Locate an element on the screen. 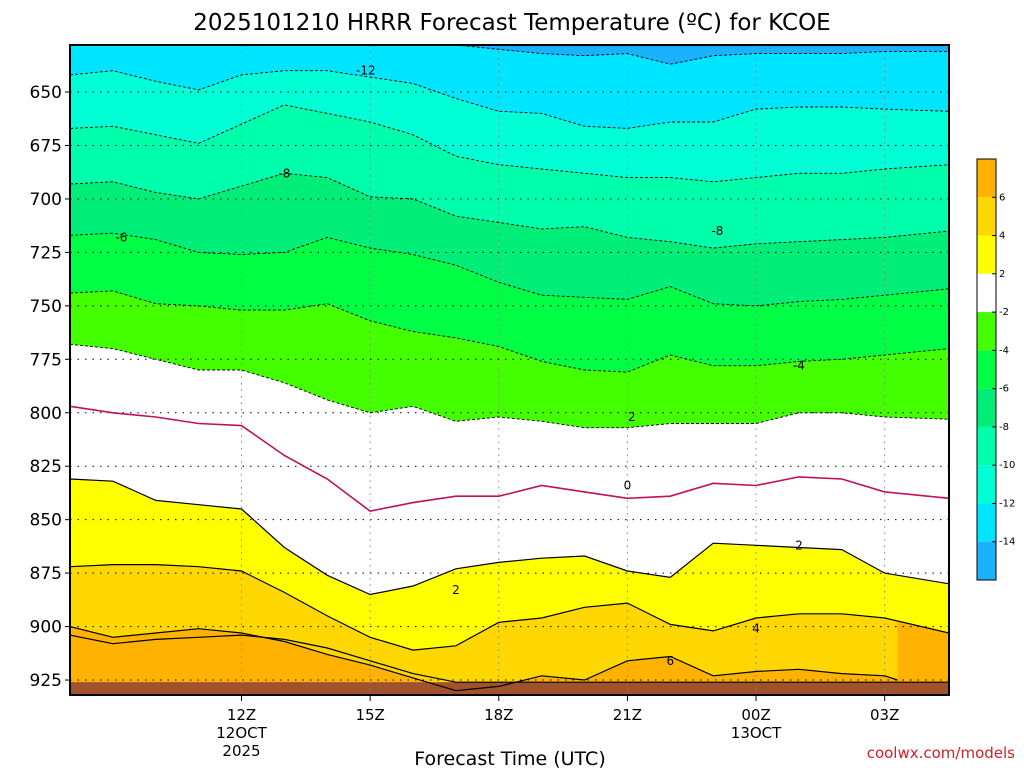  colorbar-label: 6 is located at coordinates (1002, 197).